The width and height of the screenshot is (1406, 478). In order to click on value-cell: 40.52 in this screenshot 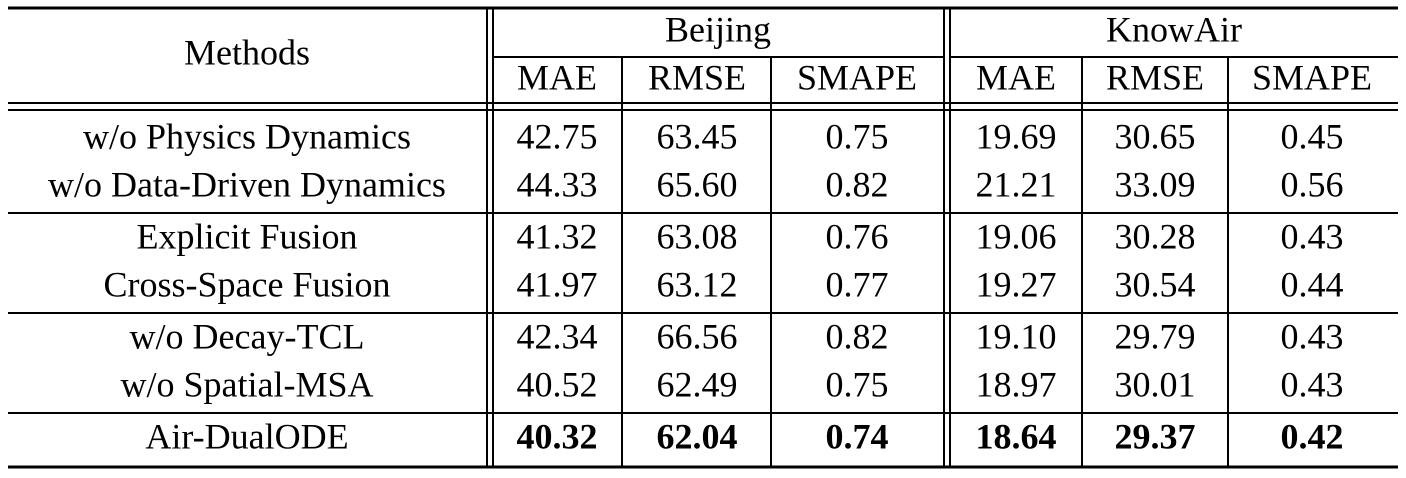, I will do `click(557, 384)`.